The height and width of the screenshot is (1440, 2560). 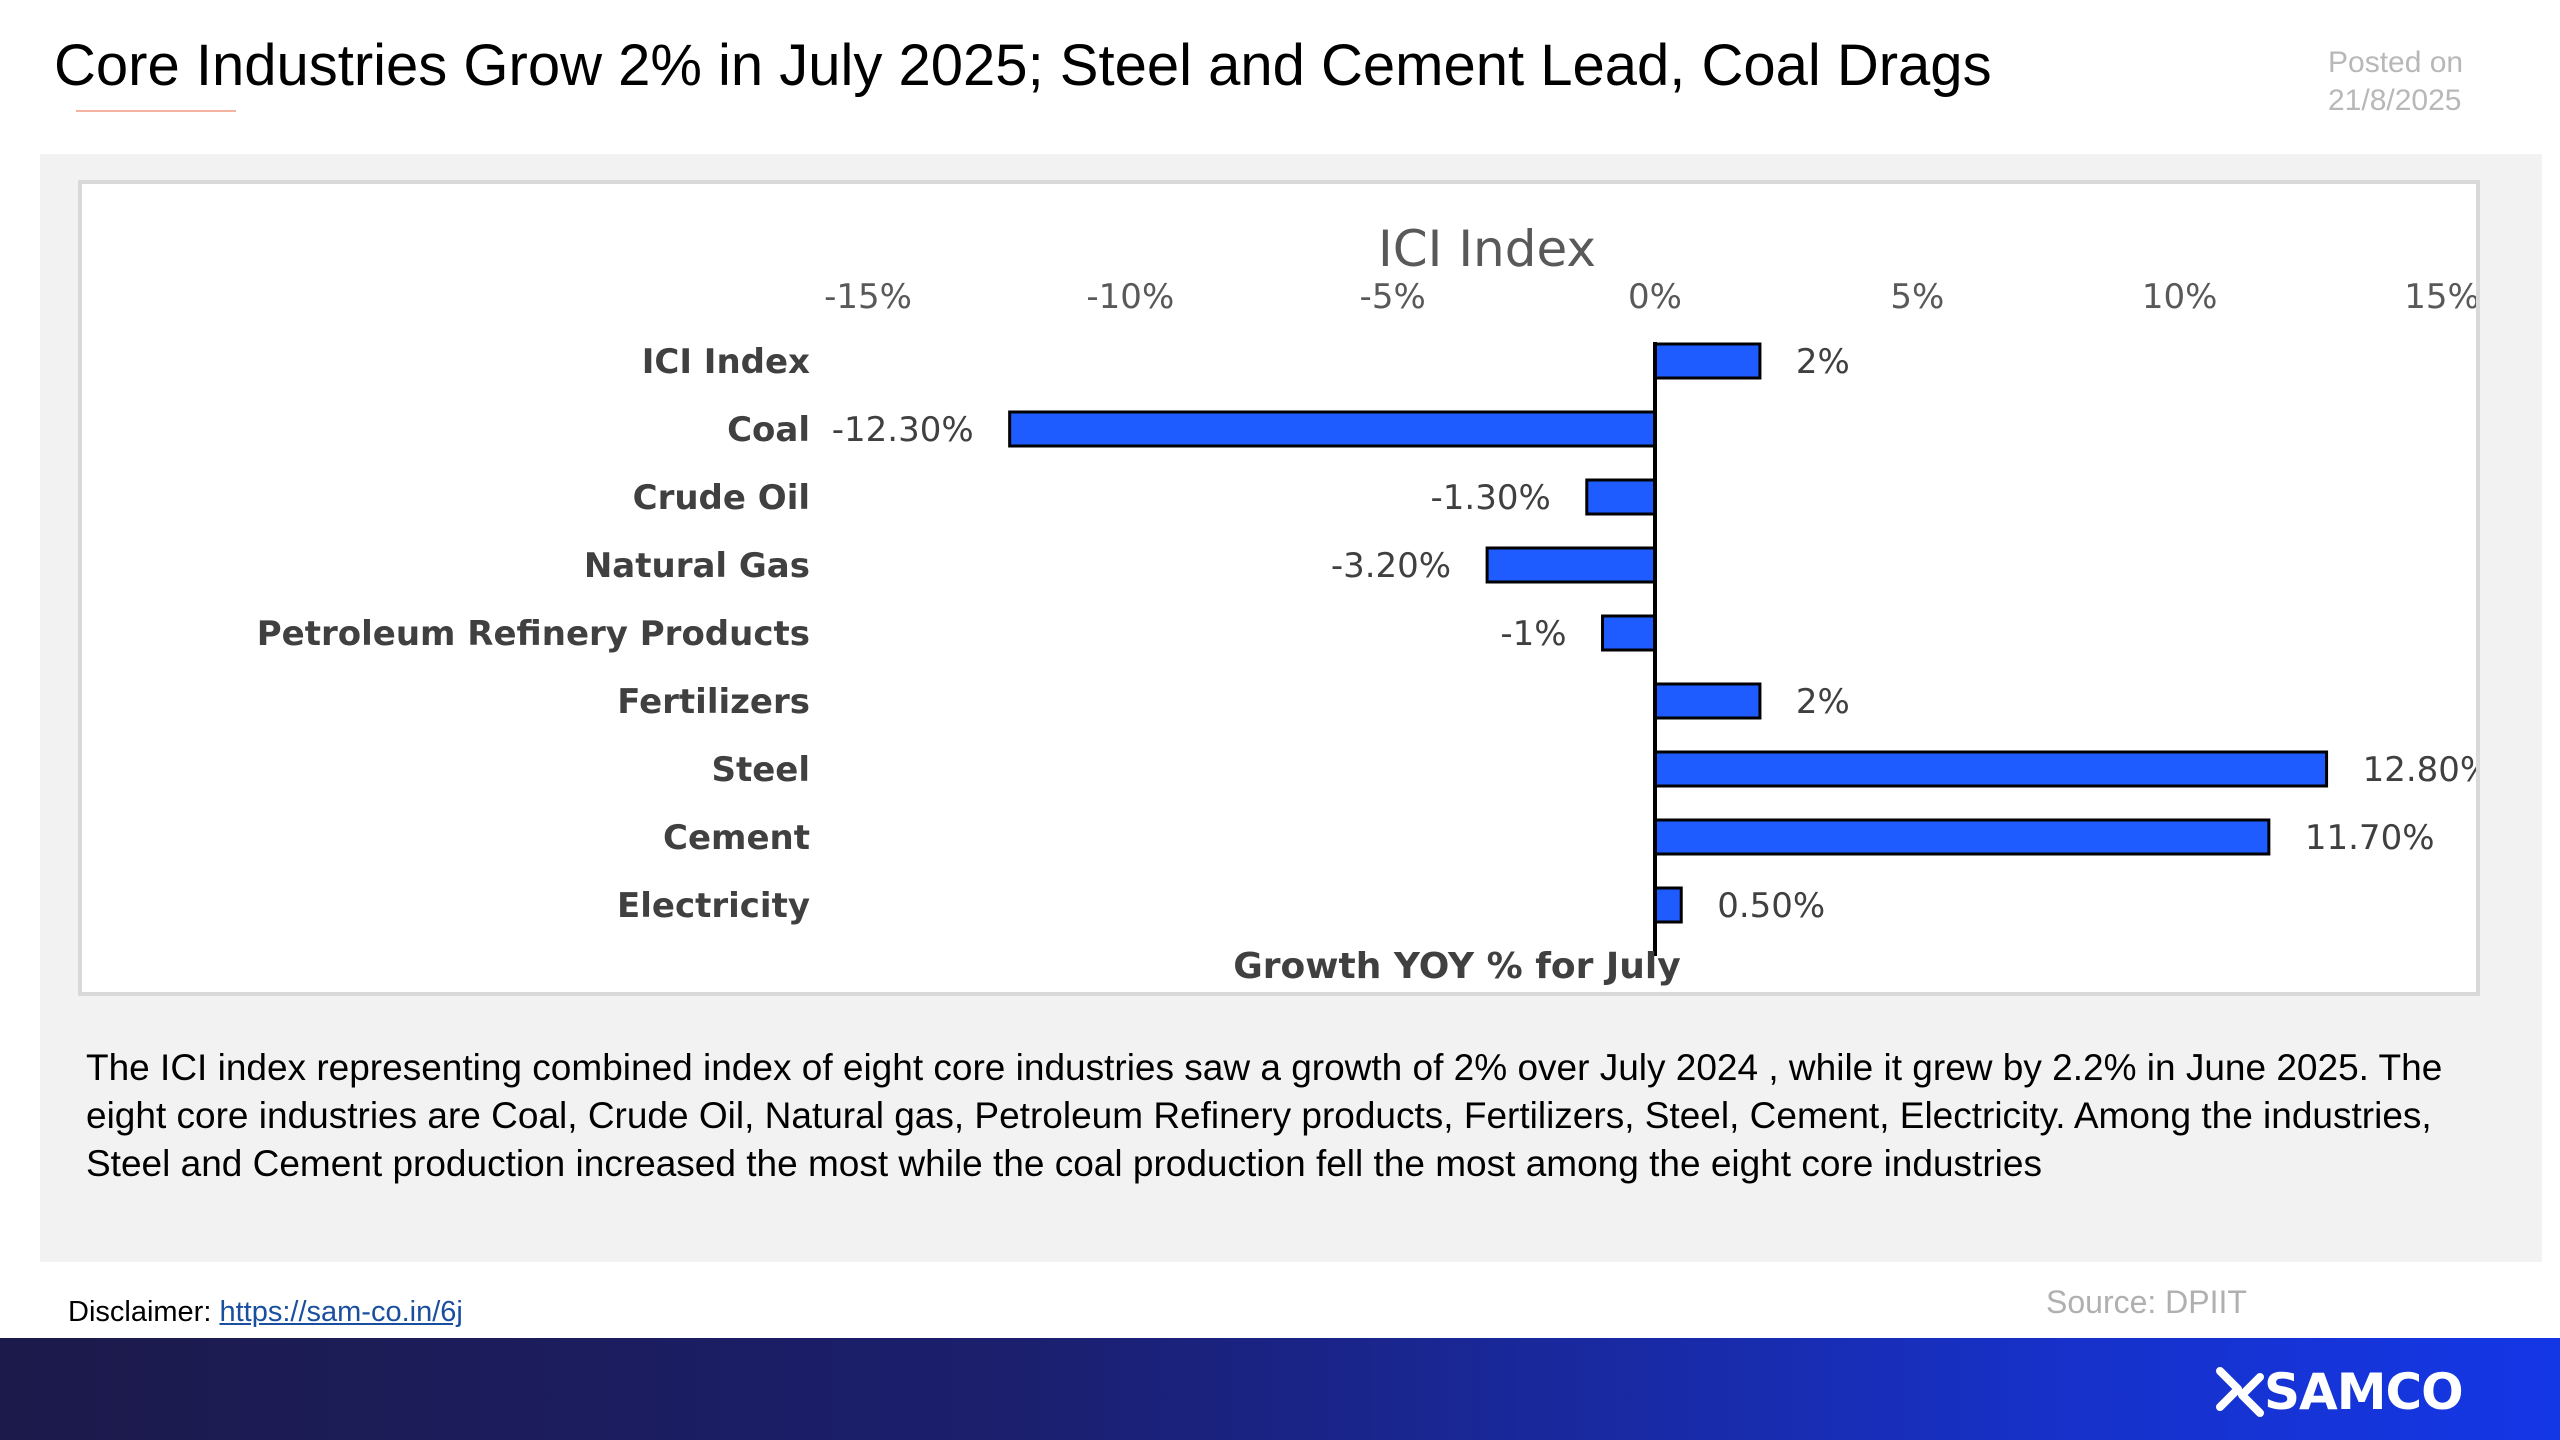 What do you see at coordinates (1280, 1389) in the screenshot?
I see `footer-bar` at bounding box center [1280, 1389].